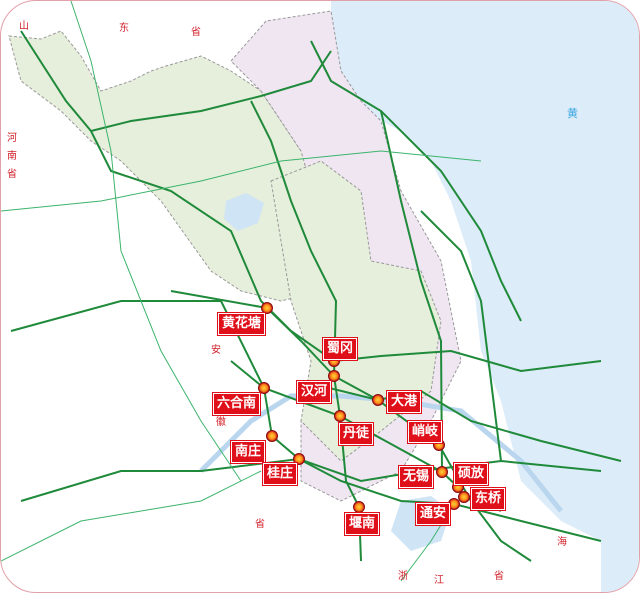 The height and width of the screenshot is (593, 640). What do you see at coordinates (488, 499) in the screenshot?
I see `station-label: 东桥` at bounding box center [488, 499].